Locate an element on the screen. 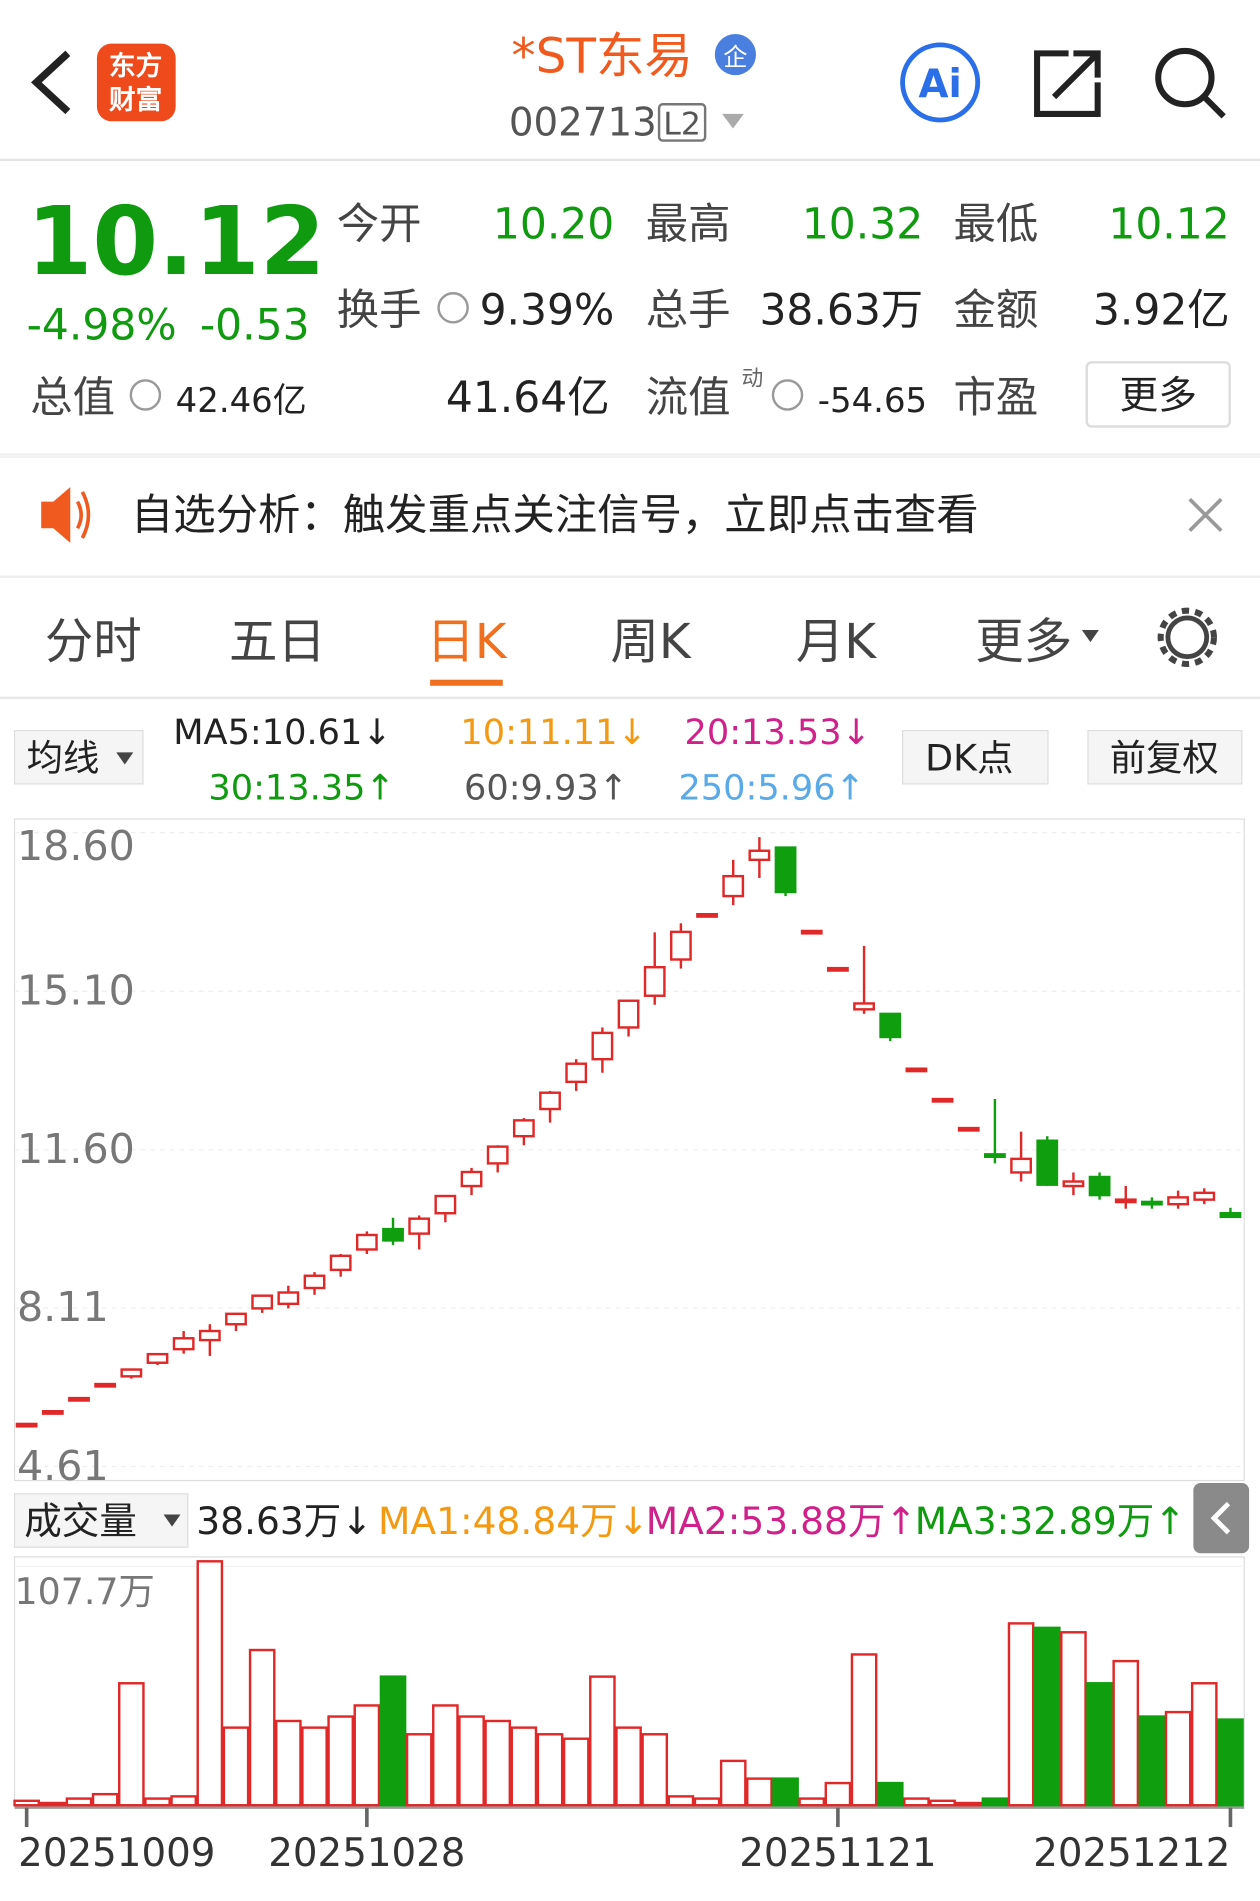 The width and height of the screenshot is (1260, 1901). pe-superscript: 动 is located at coordinates (752, 378).